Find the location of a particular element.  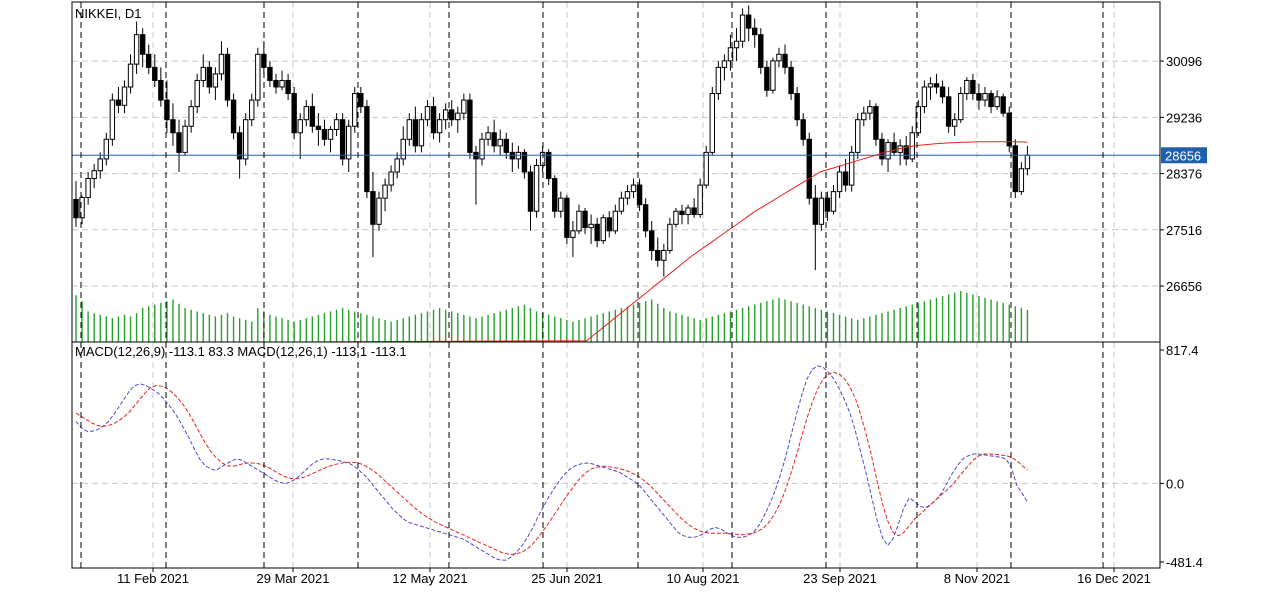

macd-tick-label: -481.4 is located at coordinates (1184, 562).